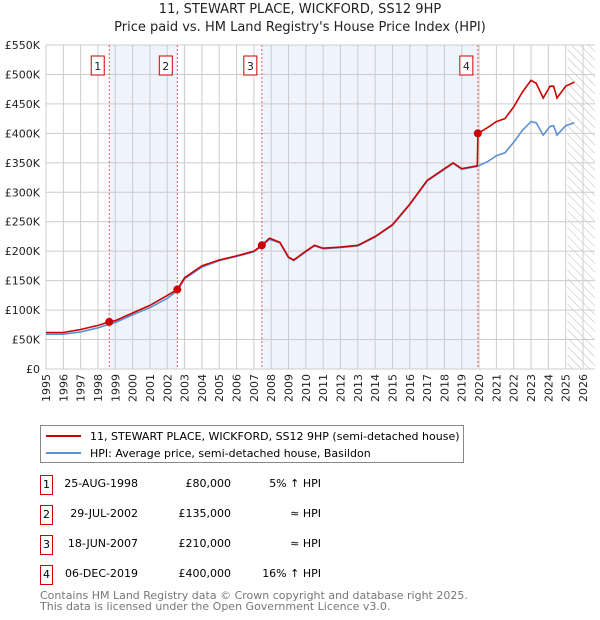 This screenshot has width=600, height=620. I want to click on y-tick-label: £150K, so click(23, 281).